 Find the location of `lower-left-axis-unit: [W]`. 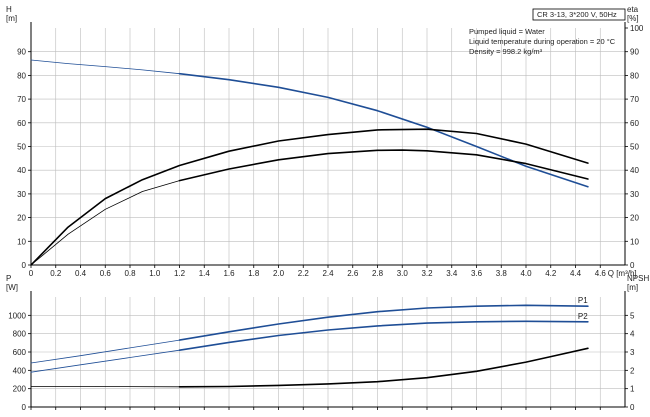

lower-left-axis-unit: [W] is located at coordinates (12, 287).